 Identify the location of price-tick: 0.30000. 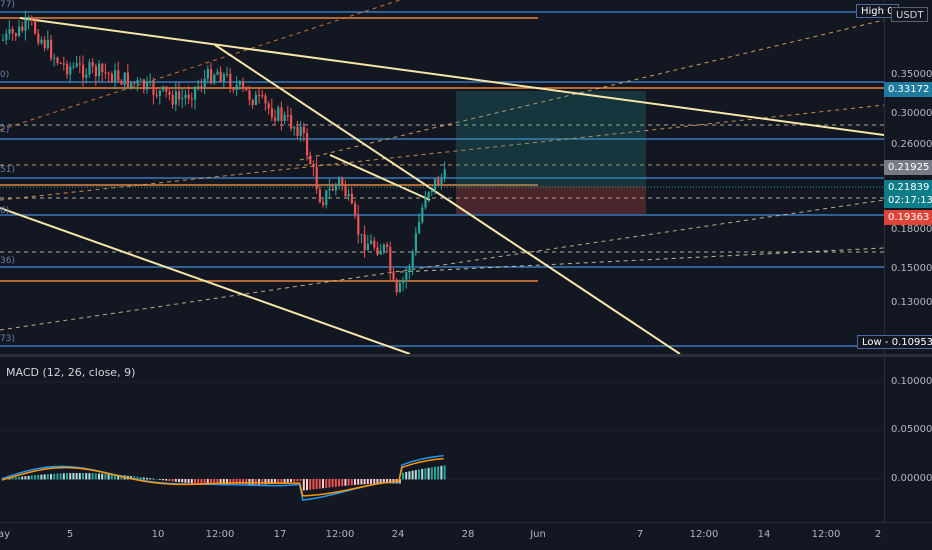
(911, 113).